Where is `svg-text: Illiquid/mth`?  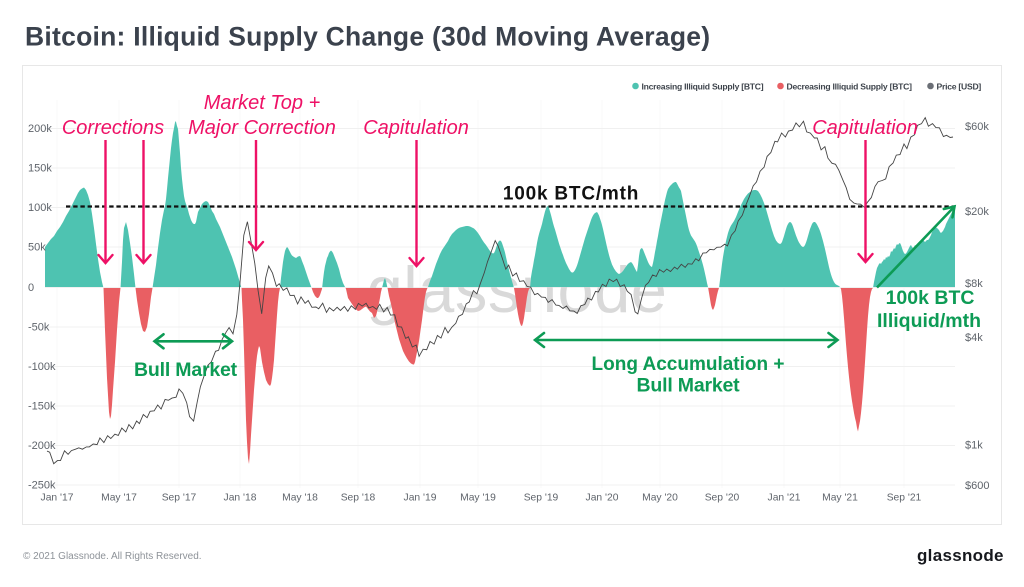
svg-text: Illiquid/mth is located at coordinates (929, 321).